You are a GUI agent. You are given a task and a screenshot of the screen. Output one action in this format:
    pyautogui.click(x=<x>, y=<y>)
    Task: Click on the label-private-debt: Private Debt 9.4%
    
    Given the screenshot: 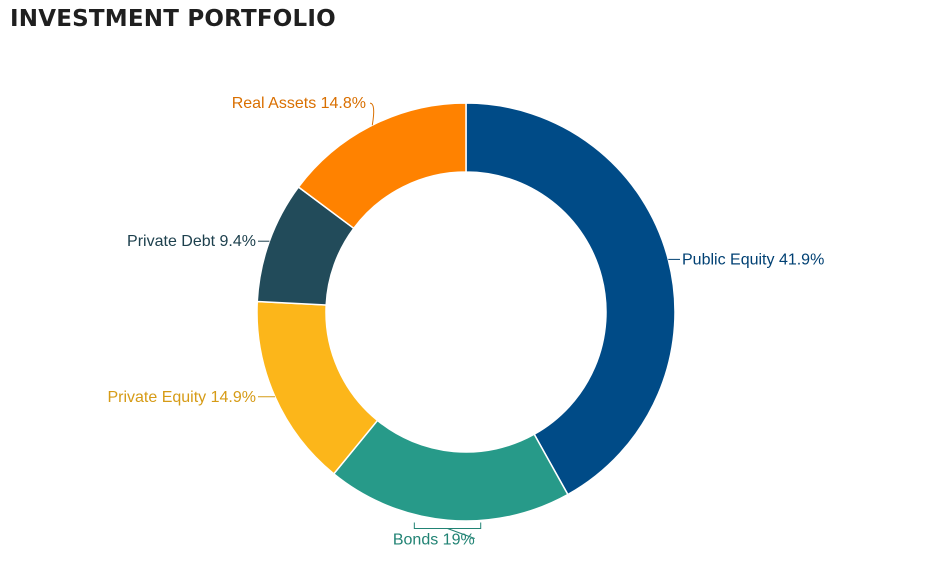 What is the action you would take?
    pyautogui.click(x=191, y=241)
    